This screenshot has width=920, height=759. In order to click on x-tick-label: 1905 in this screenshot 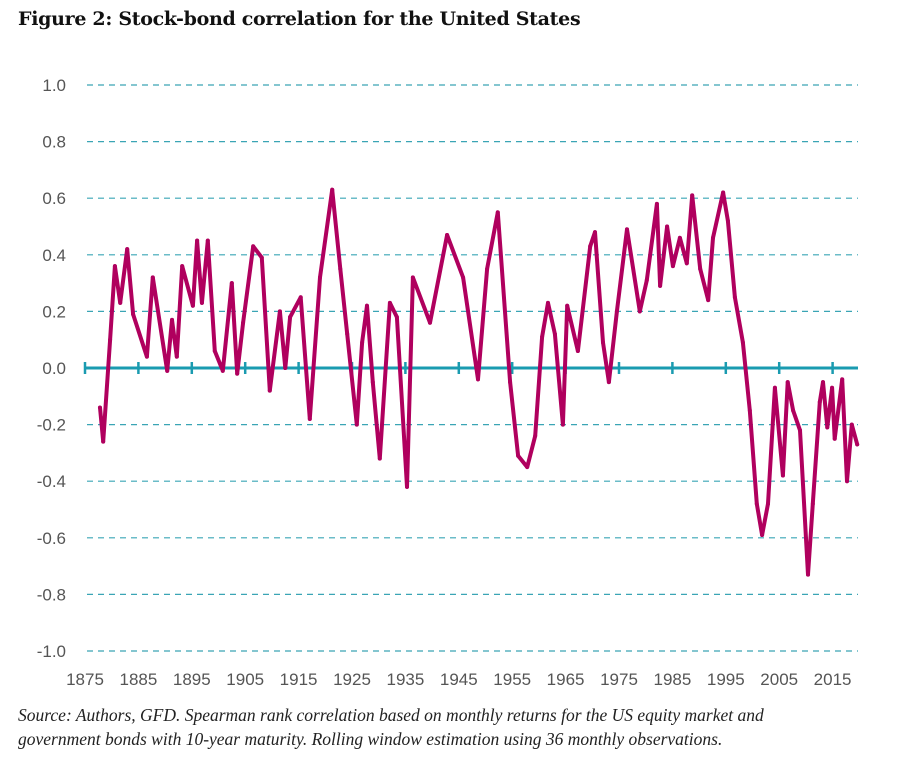, I will do `click(245, 679)`.